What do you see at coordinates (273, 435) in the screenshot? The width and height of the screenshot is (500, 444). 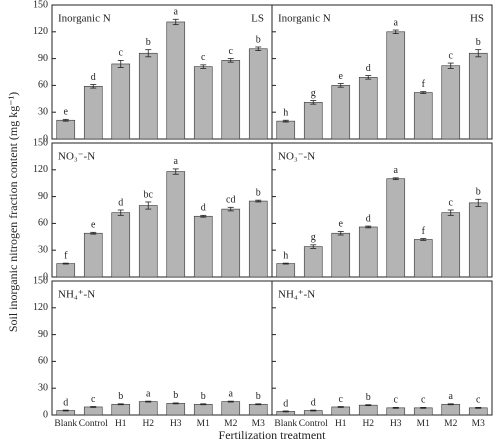 I see `x-axis-title: Fertilization treatment` at bounding box center [273, 435].